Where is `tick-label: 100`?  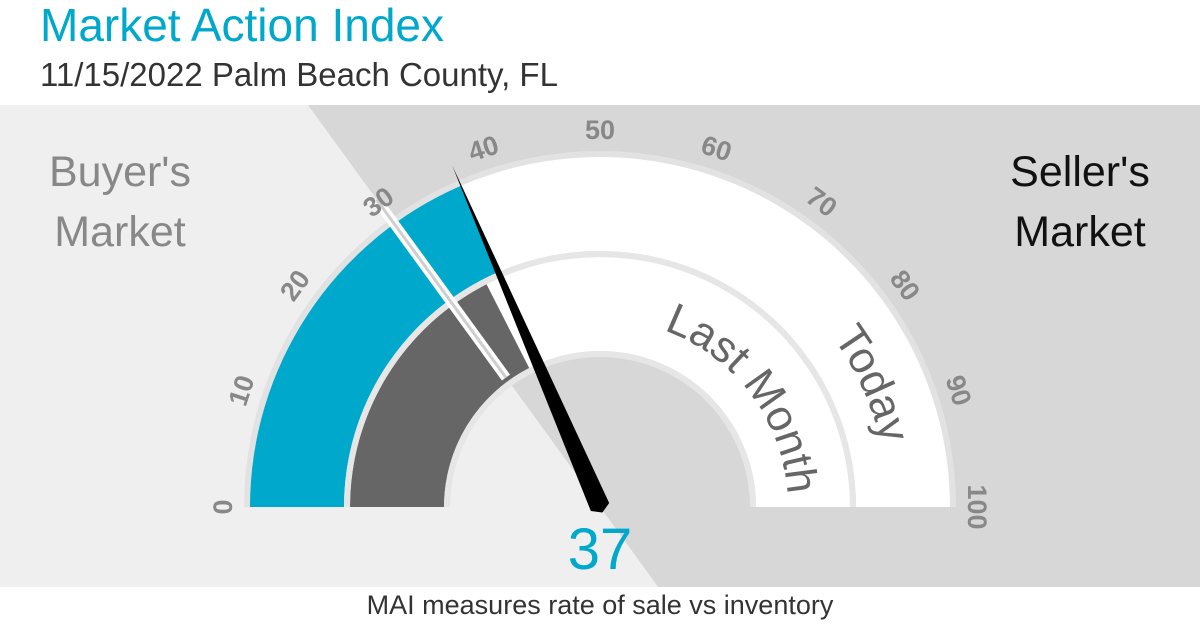
tick-label: 100 is located at coordinates (977, 506).